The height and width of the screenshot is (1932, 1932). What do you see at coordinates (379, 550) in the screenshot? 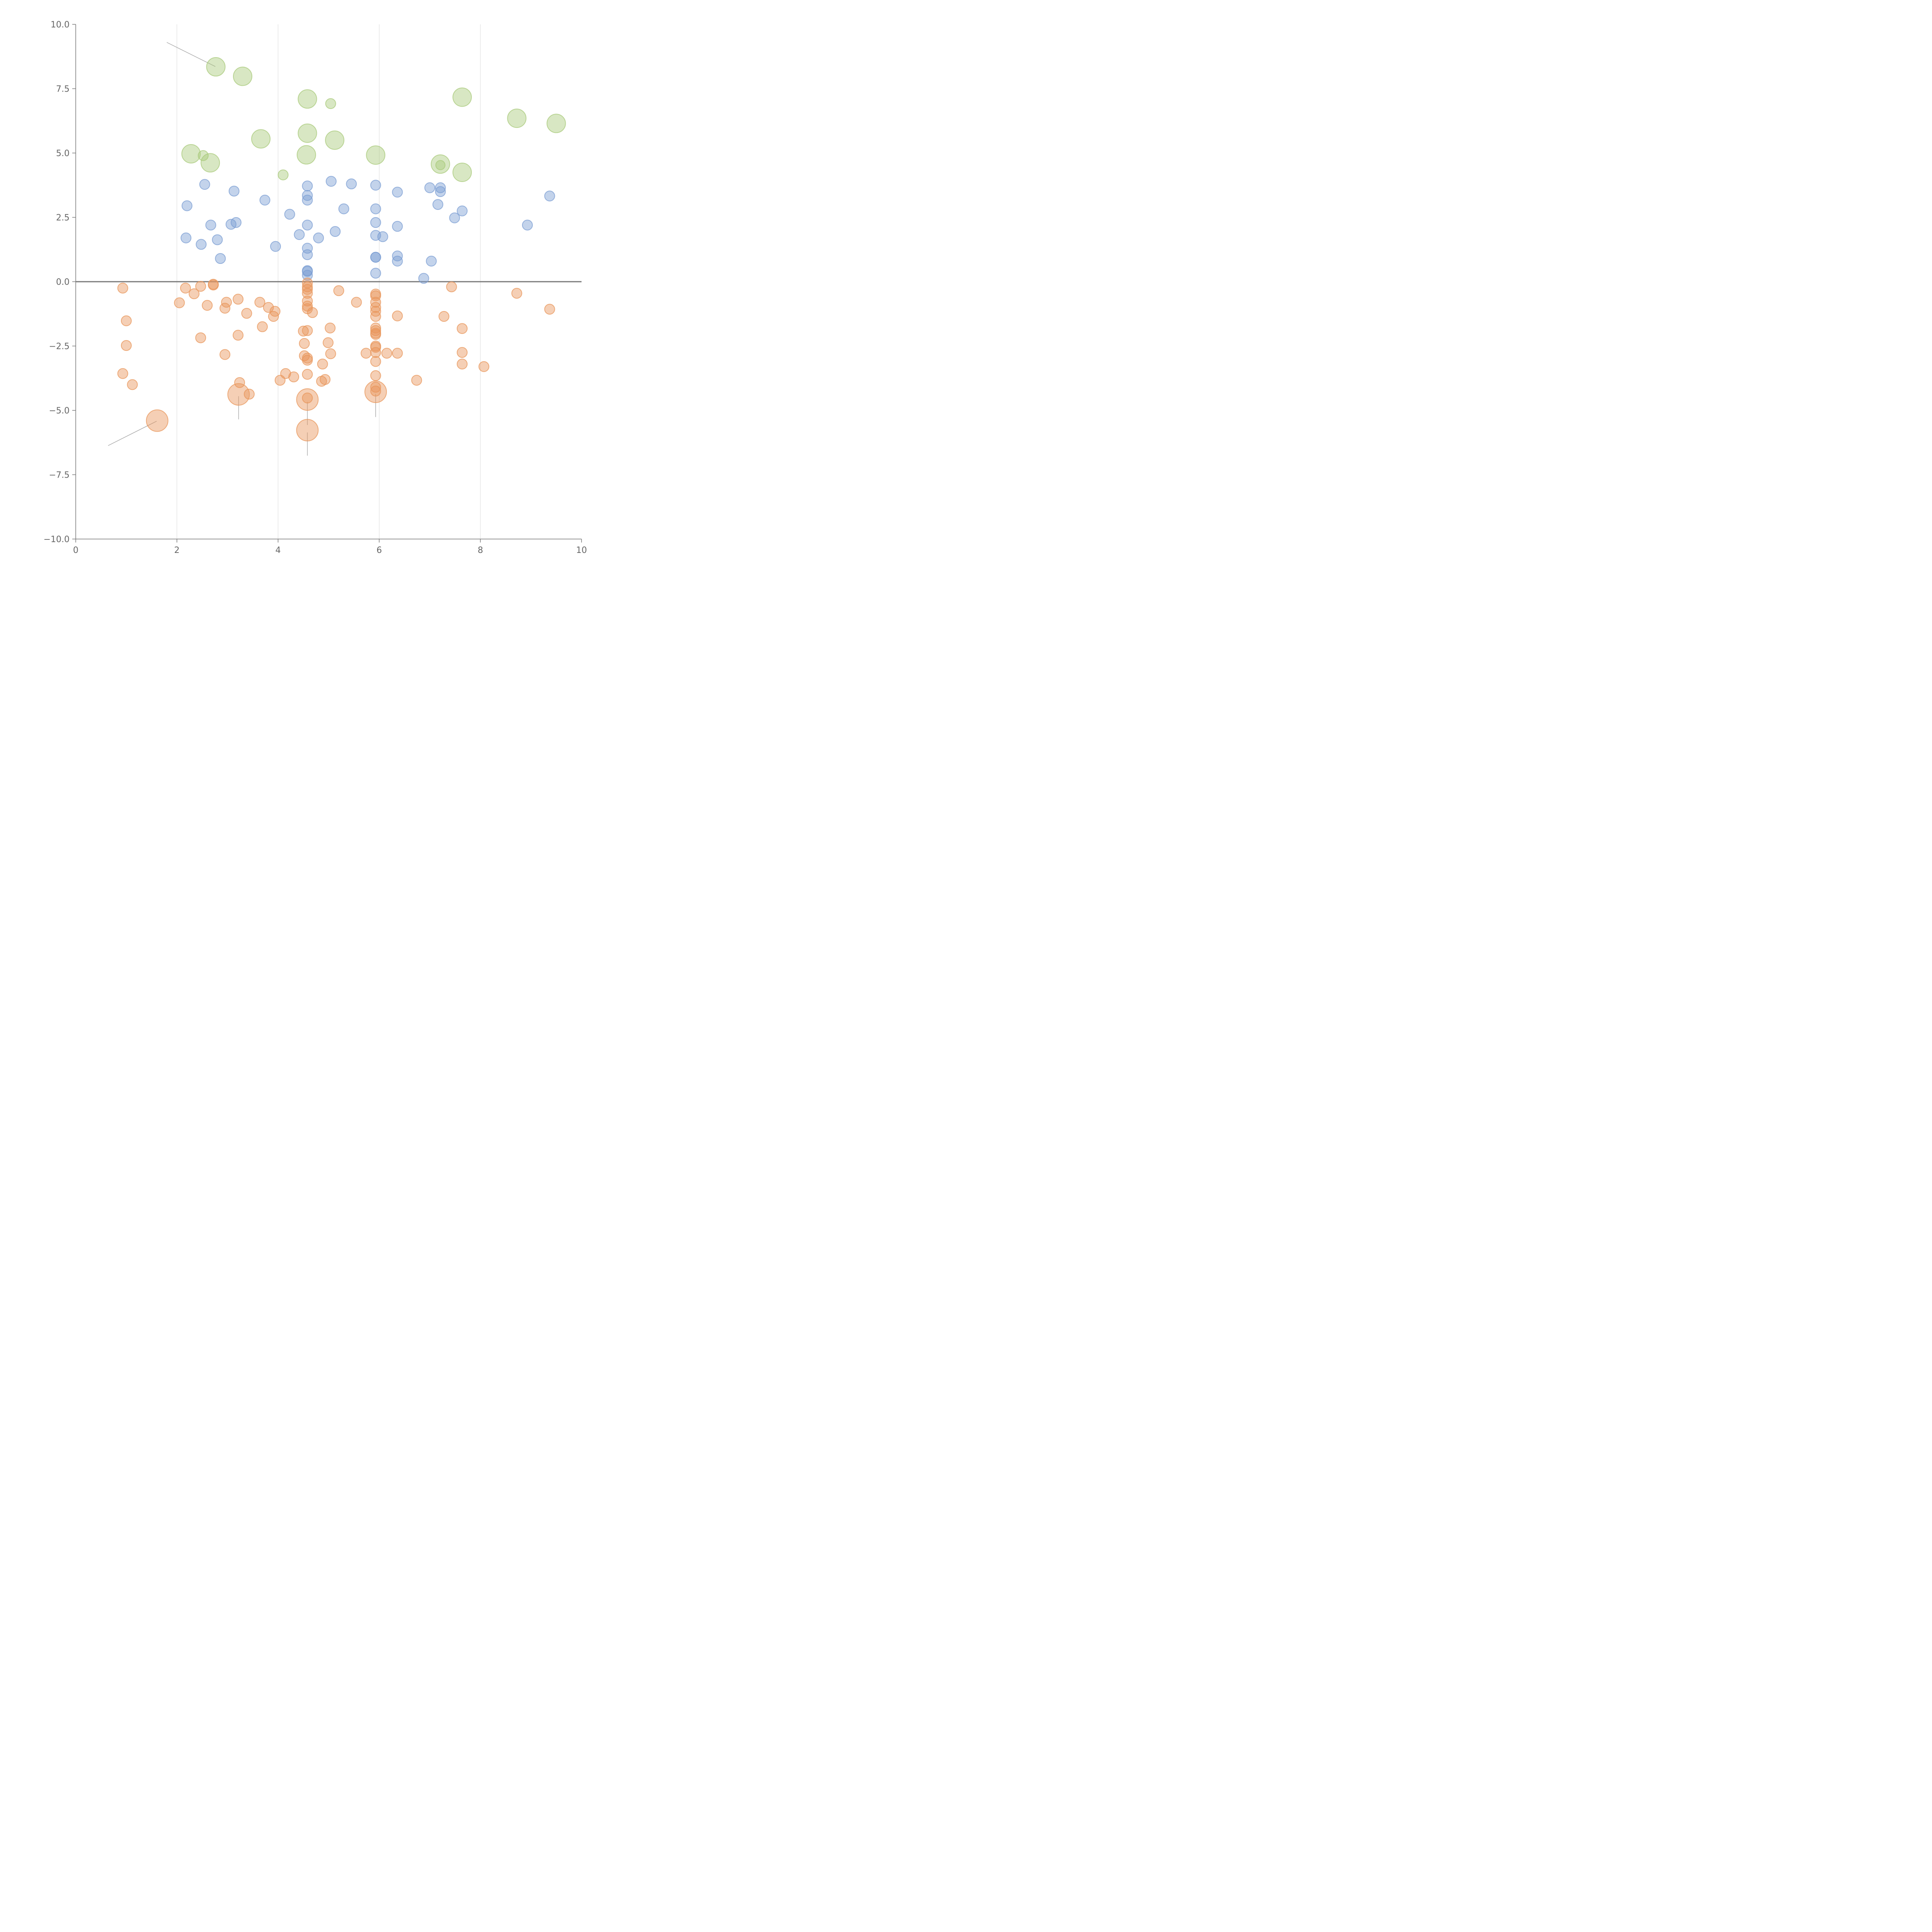
I see `x-tick-label: 6` at bounding box center [379, 550].